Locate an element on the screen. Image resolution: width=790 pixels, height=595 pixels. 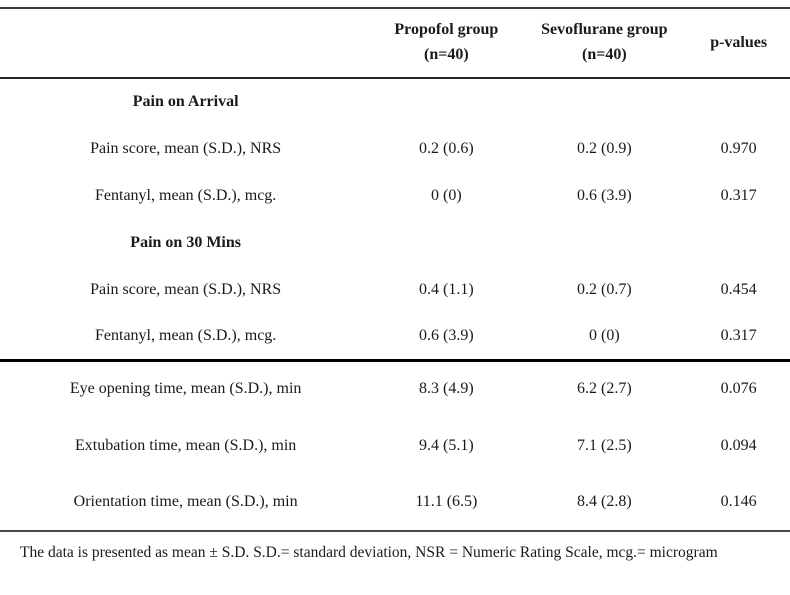
sevoflurane-value: 8.4 (2.8) is located at coordinates (604, 501).